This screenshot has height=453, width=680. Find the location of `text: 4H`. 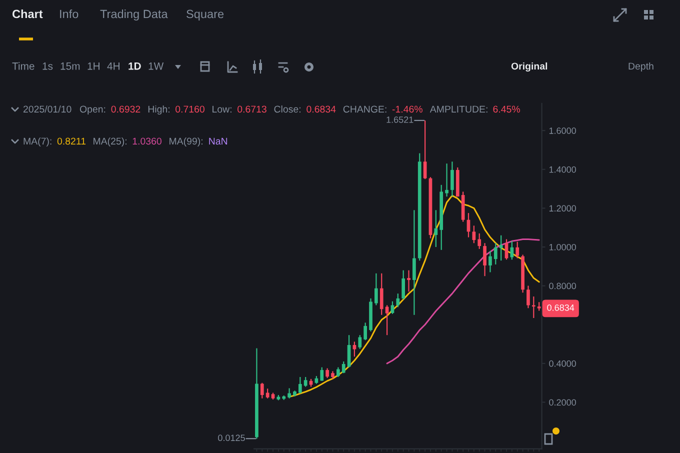

text: 4H is located at coordinates (113, 66).